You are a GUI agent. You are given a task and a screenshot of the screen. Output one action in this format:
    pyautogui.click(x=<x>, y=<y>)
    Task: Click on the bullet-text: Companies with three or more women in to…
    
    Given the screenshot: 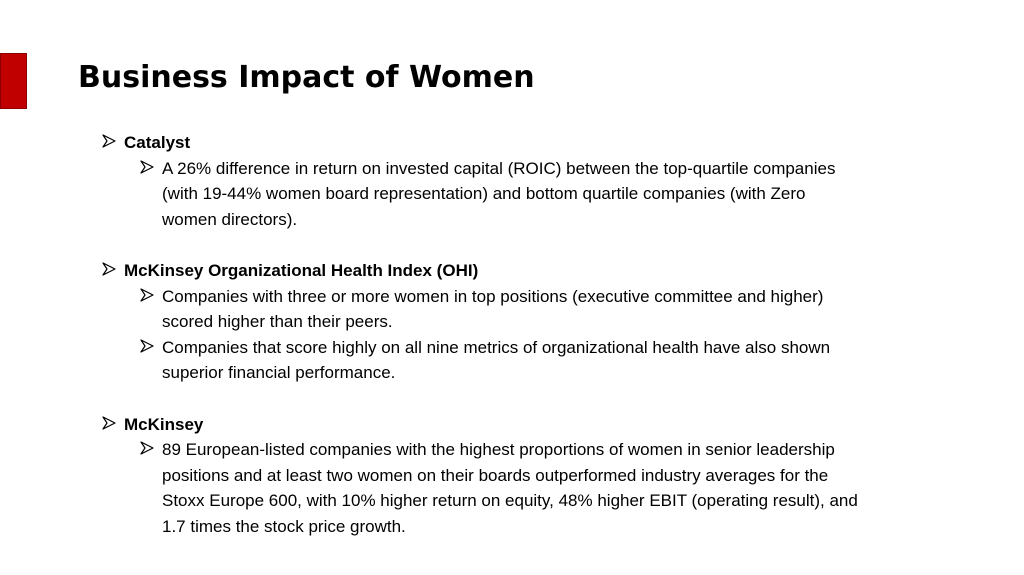 What is the action you would take?
    pyautogui.click(x=493, y=309)
    